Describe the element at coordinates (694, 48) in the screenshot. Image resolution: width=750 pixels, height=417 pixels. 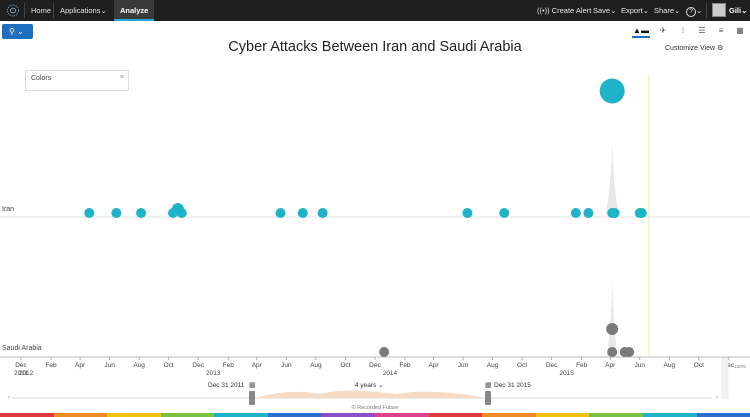
I see `customize-view-button: Customize View ⚙` at that location.